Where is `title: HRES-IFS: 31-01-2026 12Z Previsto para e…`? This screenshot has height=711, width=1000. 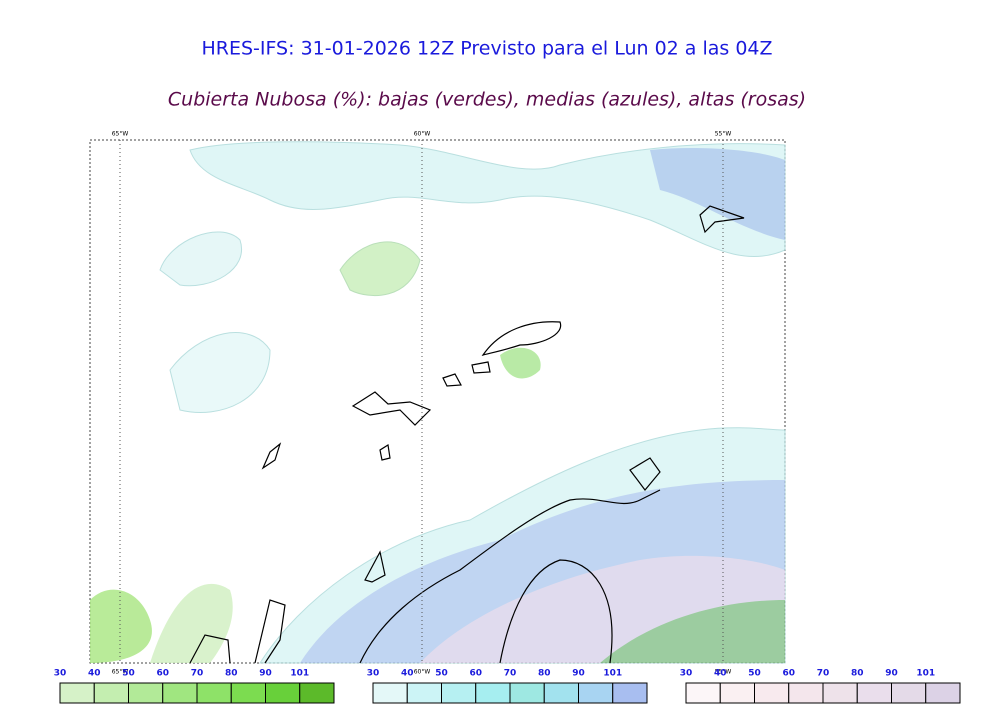 title: HRES-IFS: 31-01-2026 12Z Previsto para e… is located at coordinates (486, 49).